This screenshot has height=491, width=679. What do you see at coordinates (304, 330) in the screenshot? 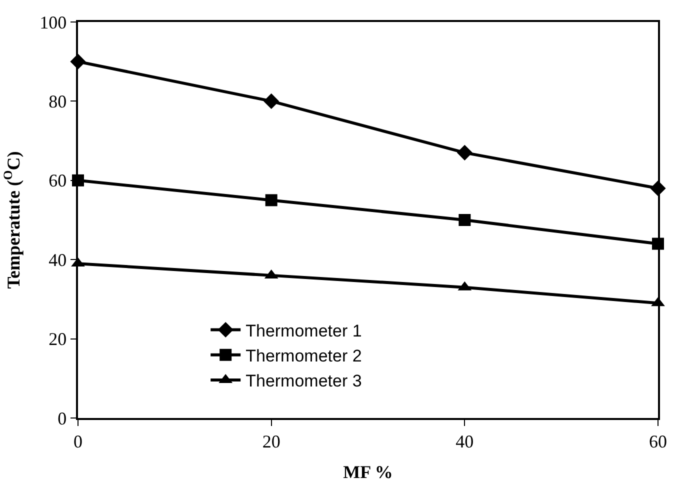
I see `legend-label: Thermometer 1` at bounding box center [304, 330].